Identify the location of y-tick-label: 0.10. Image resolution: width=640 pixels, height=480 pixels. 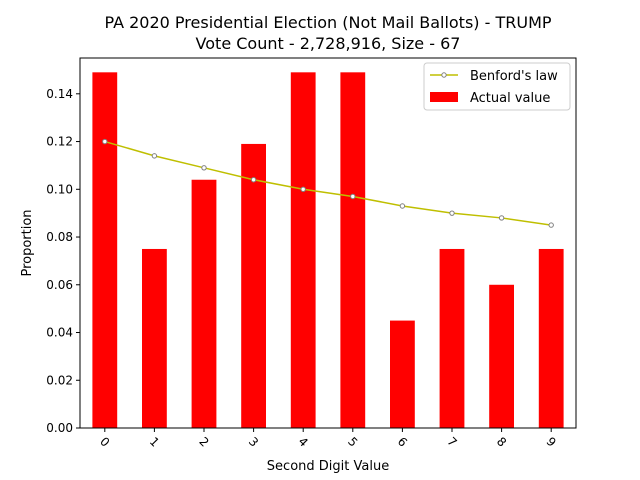
(59, 189).